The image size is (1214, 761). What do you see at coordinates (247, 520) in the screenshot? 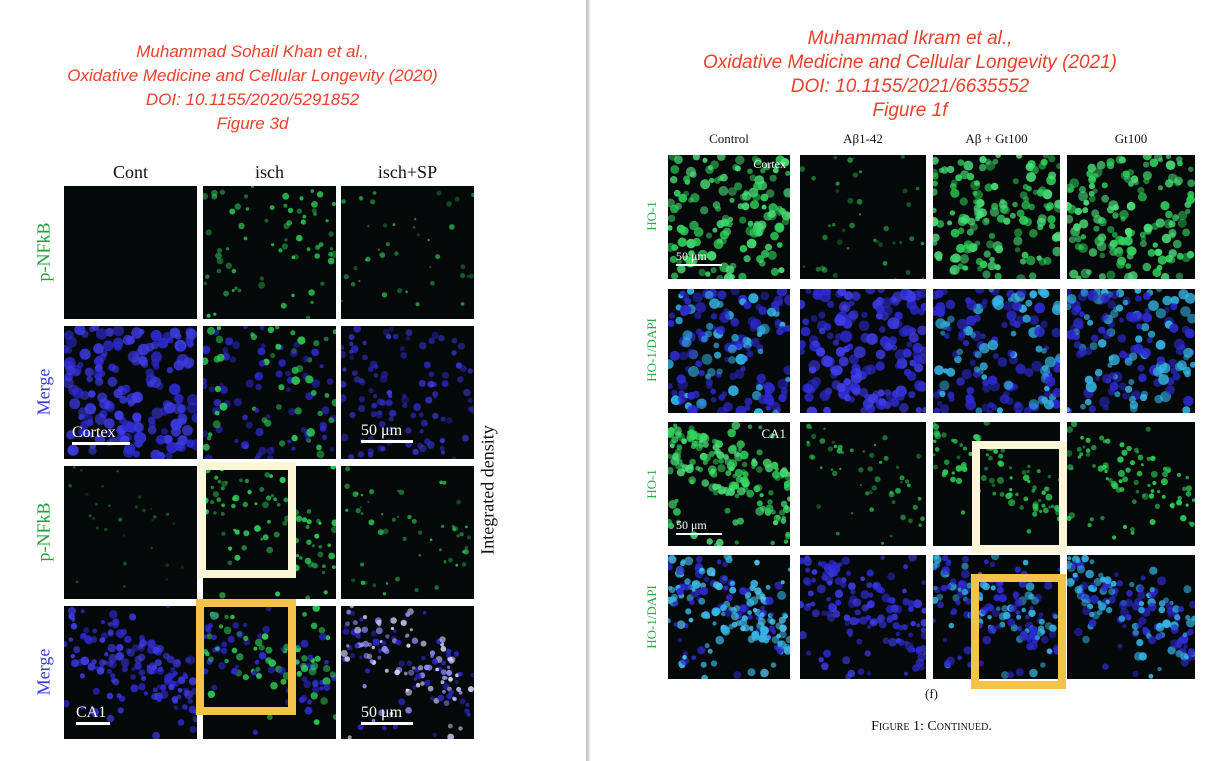
I see `highlight-box-cream-left` at bounding box center [247, 520].